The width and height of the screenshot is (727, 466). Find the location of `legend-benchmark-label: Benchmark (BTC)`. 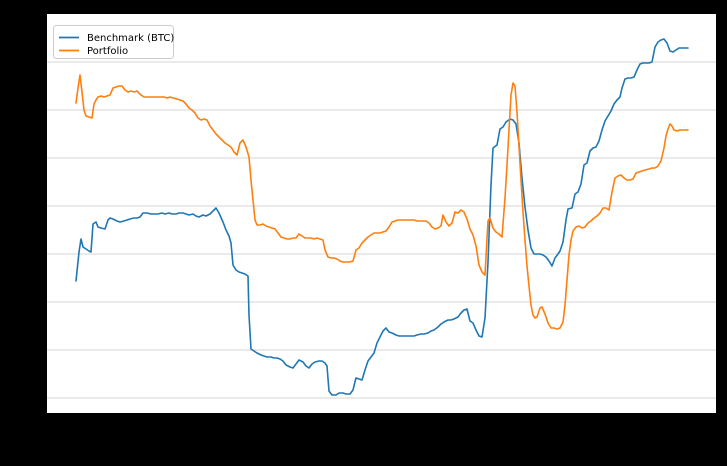

legend-benchmark-label: Benchmark (BTC) is located at coordinates (130, 38).